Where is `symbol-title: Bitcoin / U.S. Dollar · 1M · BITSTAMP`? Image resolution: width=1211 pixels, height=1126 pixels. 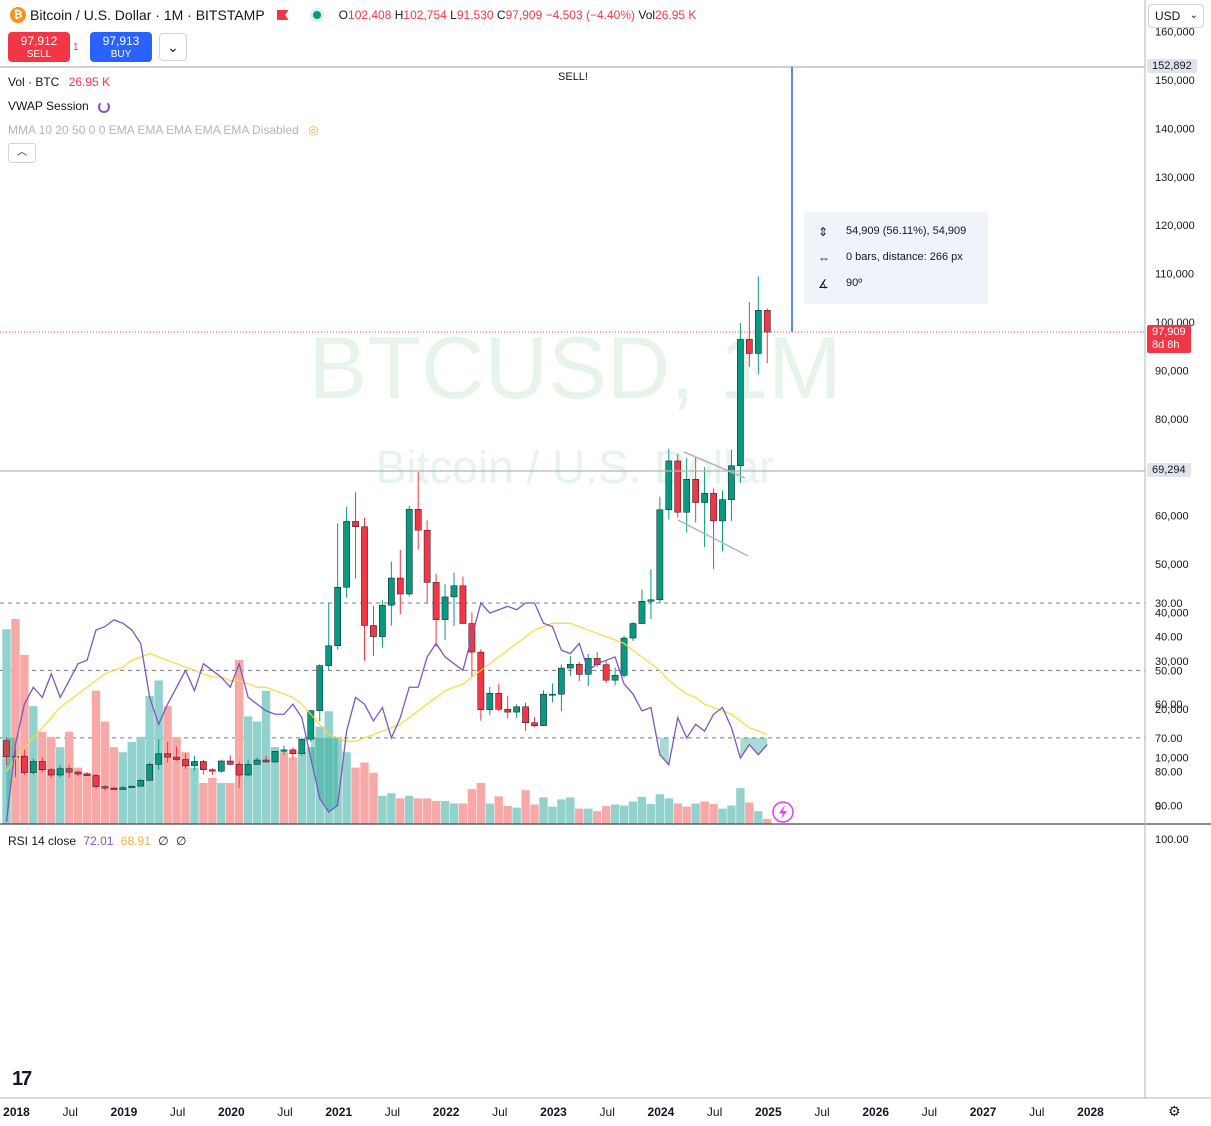 symbol-title: Bitcoin / U.S. Dollar · 1M · BITSTAMP is located at coordinates (147, 15).